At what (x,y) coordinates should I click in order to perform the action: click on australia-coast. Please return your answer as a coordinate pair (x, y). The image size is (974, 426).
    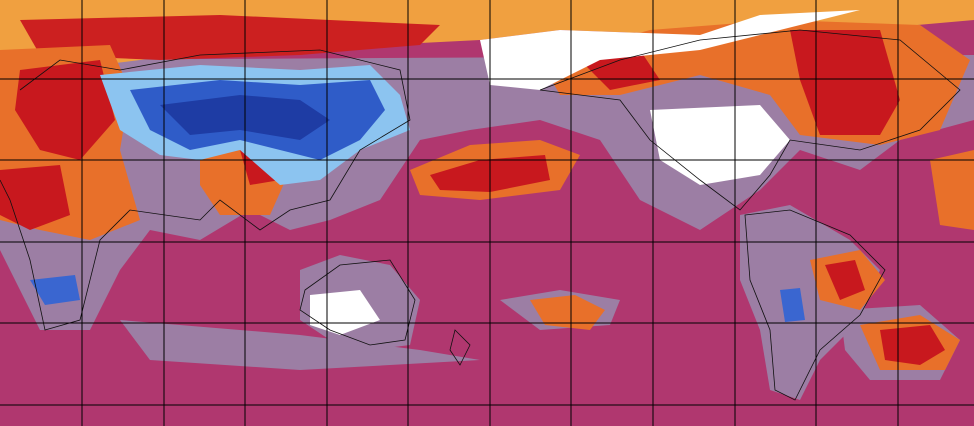
    Looking at the image, I should click on (357, 302).